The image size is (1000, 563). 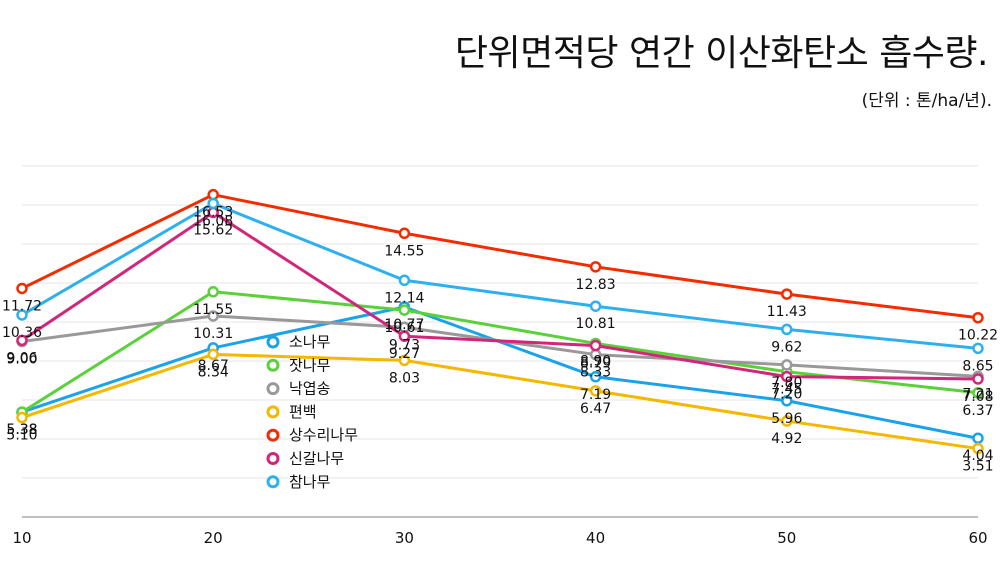 What do you see at coordinates (595, 409) in the screenshot?
I see `data-label: 6.47` at bounding box center [595, 409].